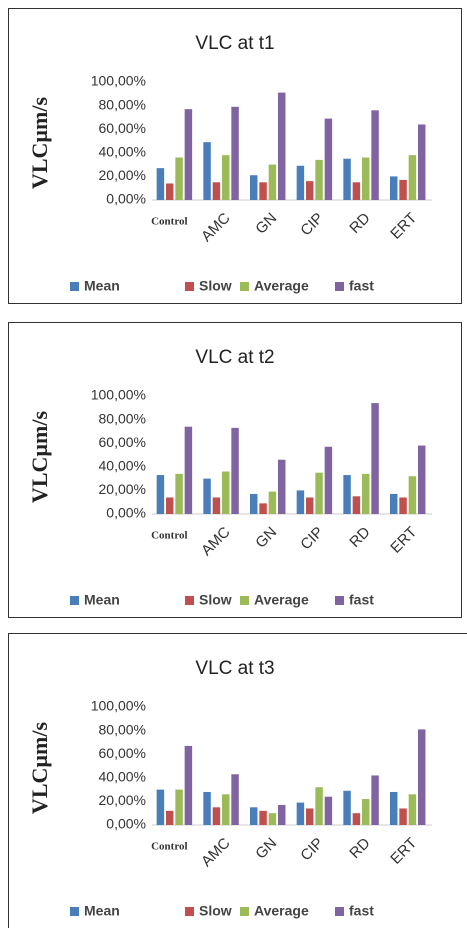 The width and height of the screenshot is (467, 928). What do you see at coordinates (234, 357) in the screenshot?
I see `chart-title: VLC at t2` at bounding box center [234, 357].